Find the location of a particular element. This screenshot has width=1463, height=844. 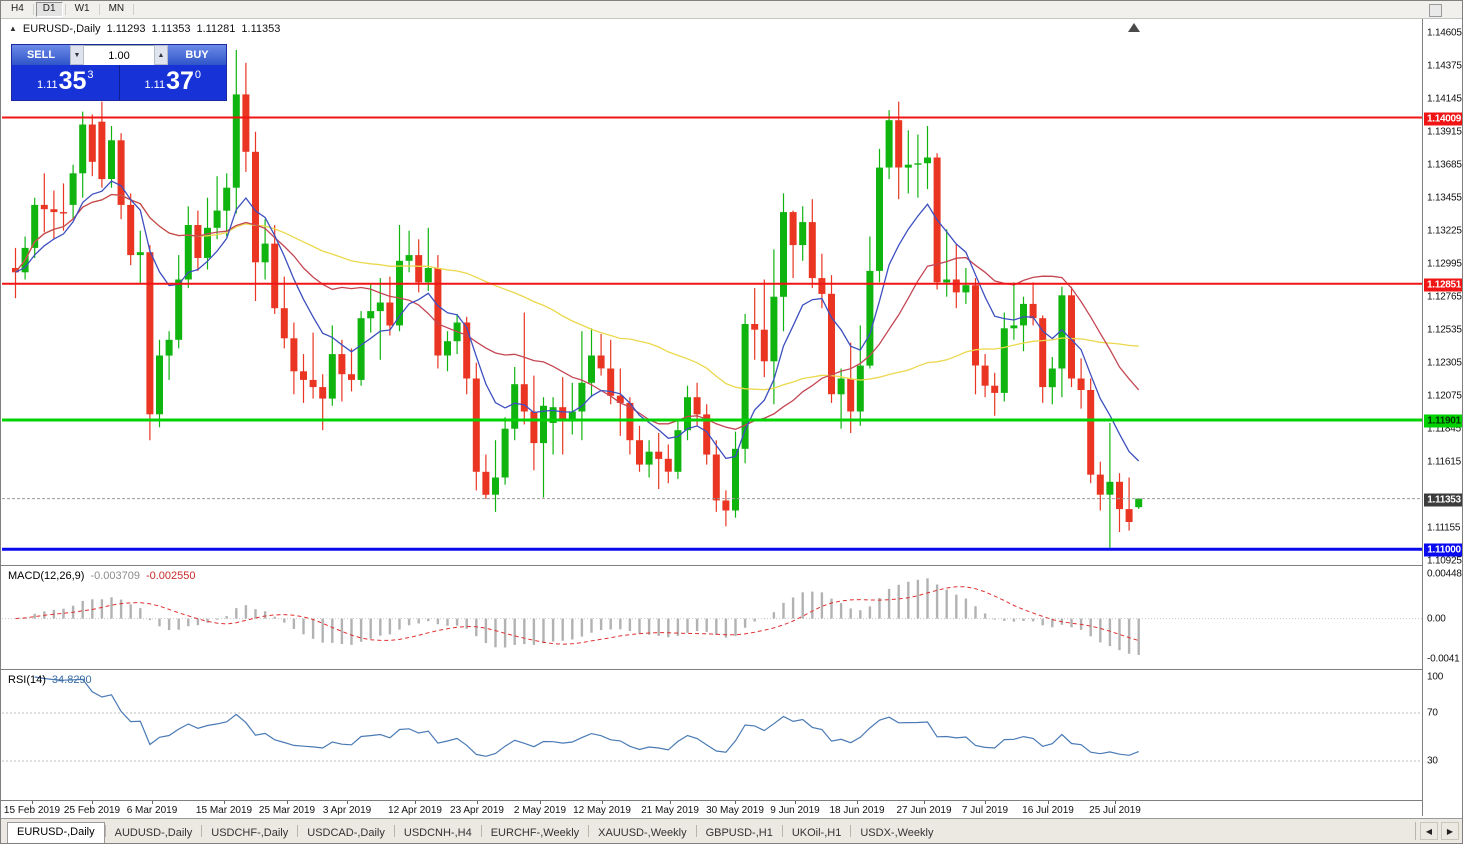

price-axis-label: 1.13915 is located at coordinates (1444, 132).